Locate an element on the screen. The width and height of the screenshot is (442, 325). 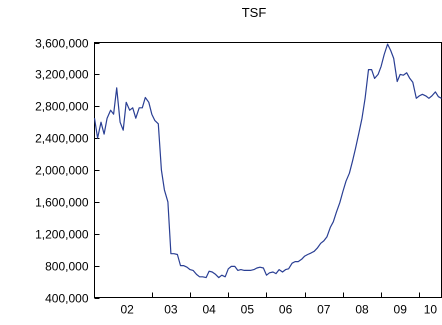
y-tick-label: 2,400,000 is located at coordinates (62, 139).